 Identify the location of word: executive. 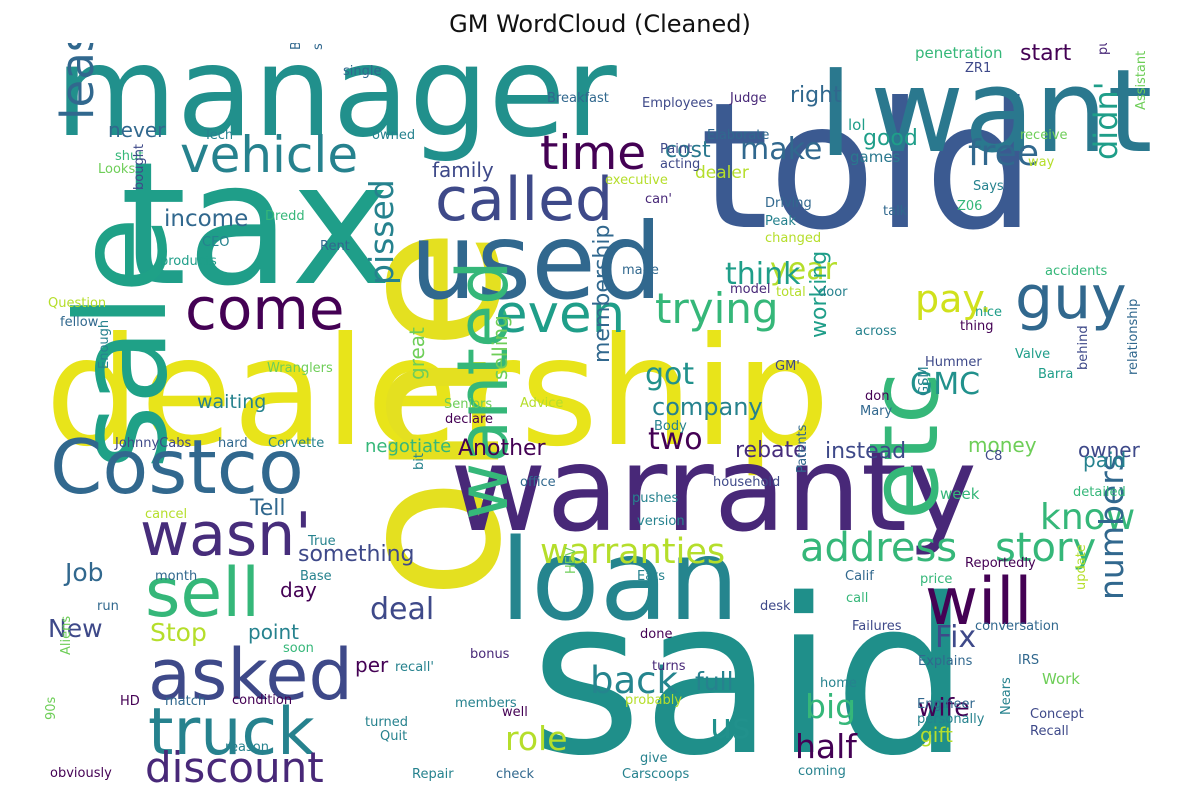
(636, 180).